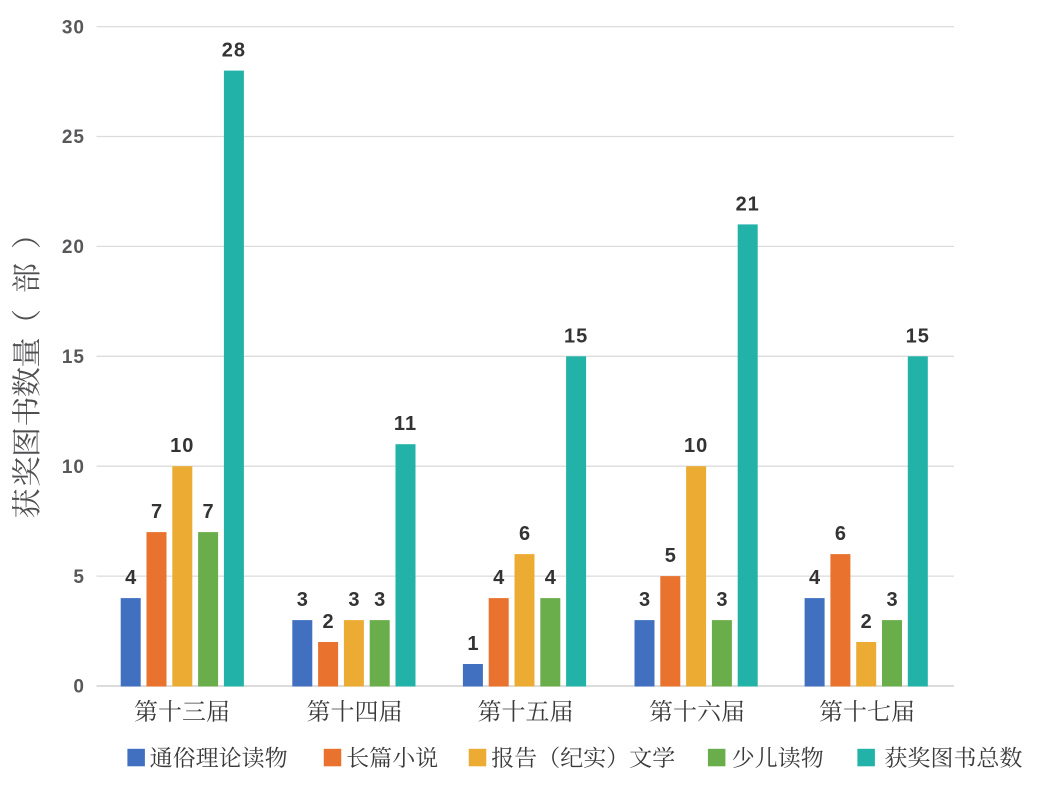 Image resolution: width=1041 pixels, height=785 pixels. Describe the element at coordinates (748, 204) in the screenshot. I see `svg-text: 21` at that location.